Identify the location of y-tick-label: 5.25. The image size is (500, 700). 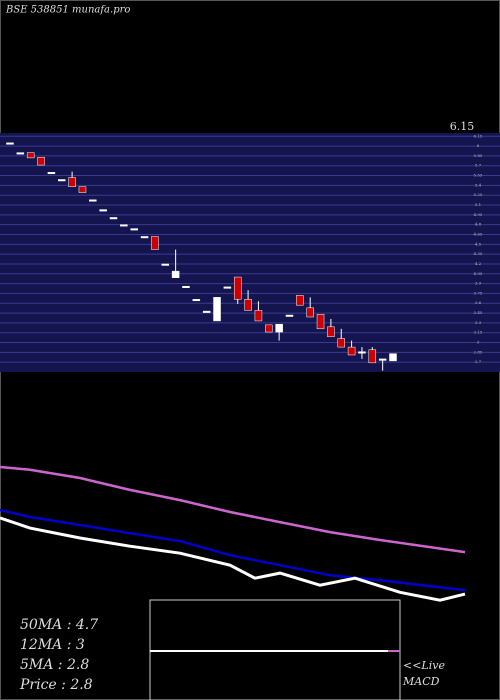
(478, 194).